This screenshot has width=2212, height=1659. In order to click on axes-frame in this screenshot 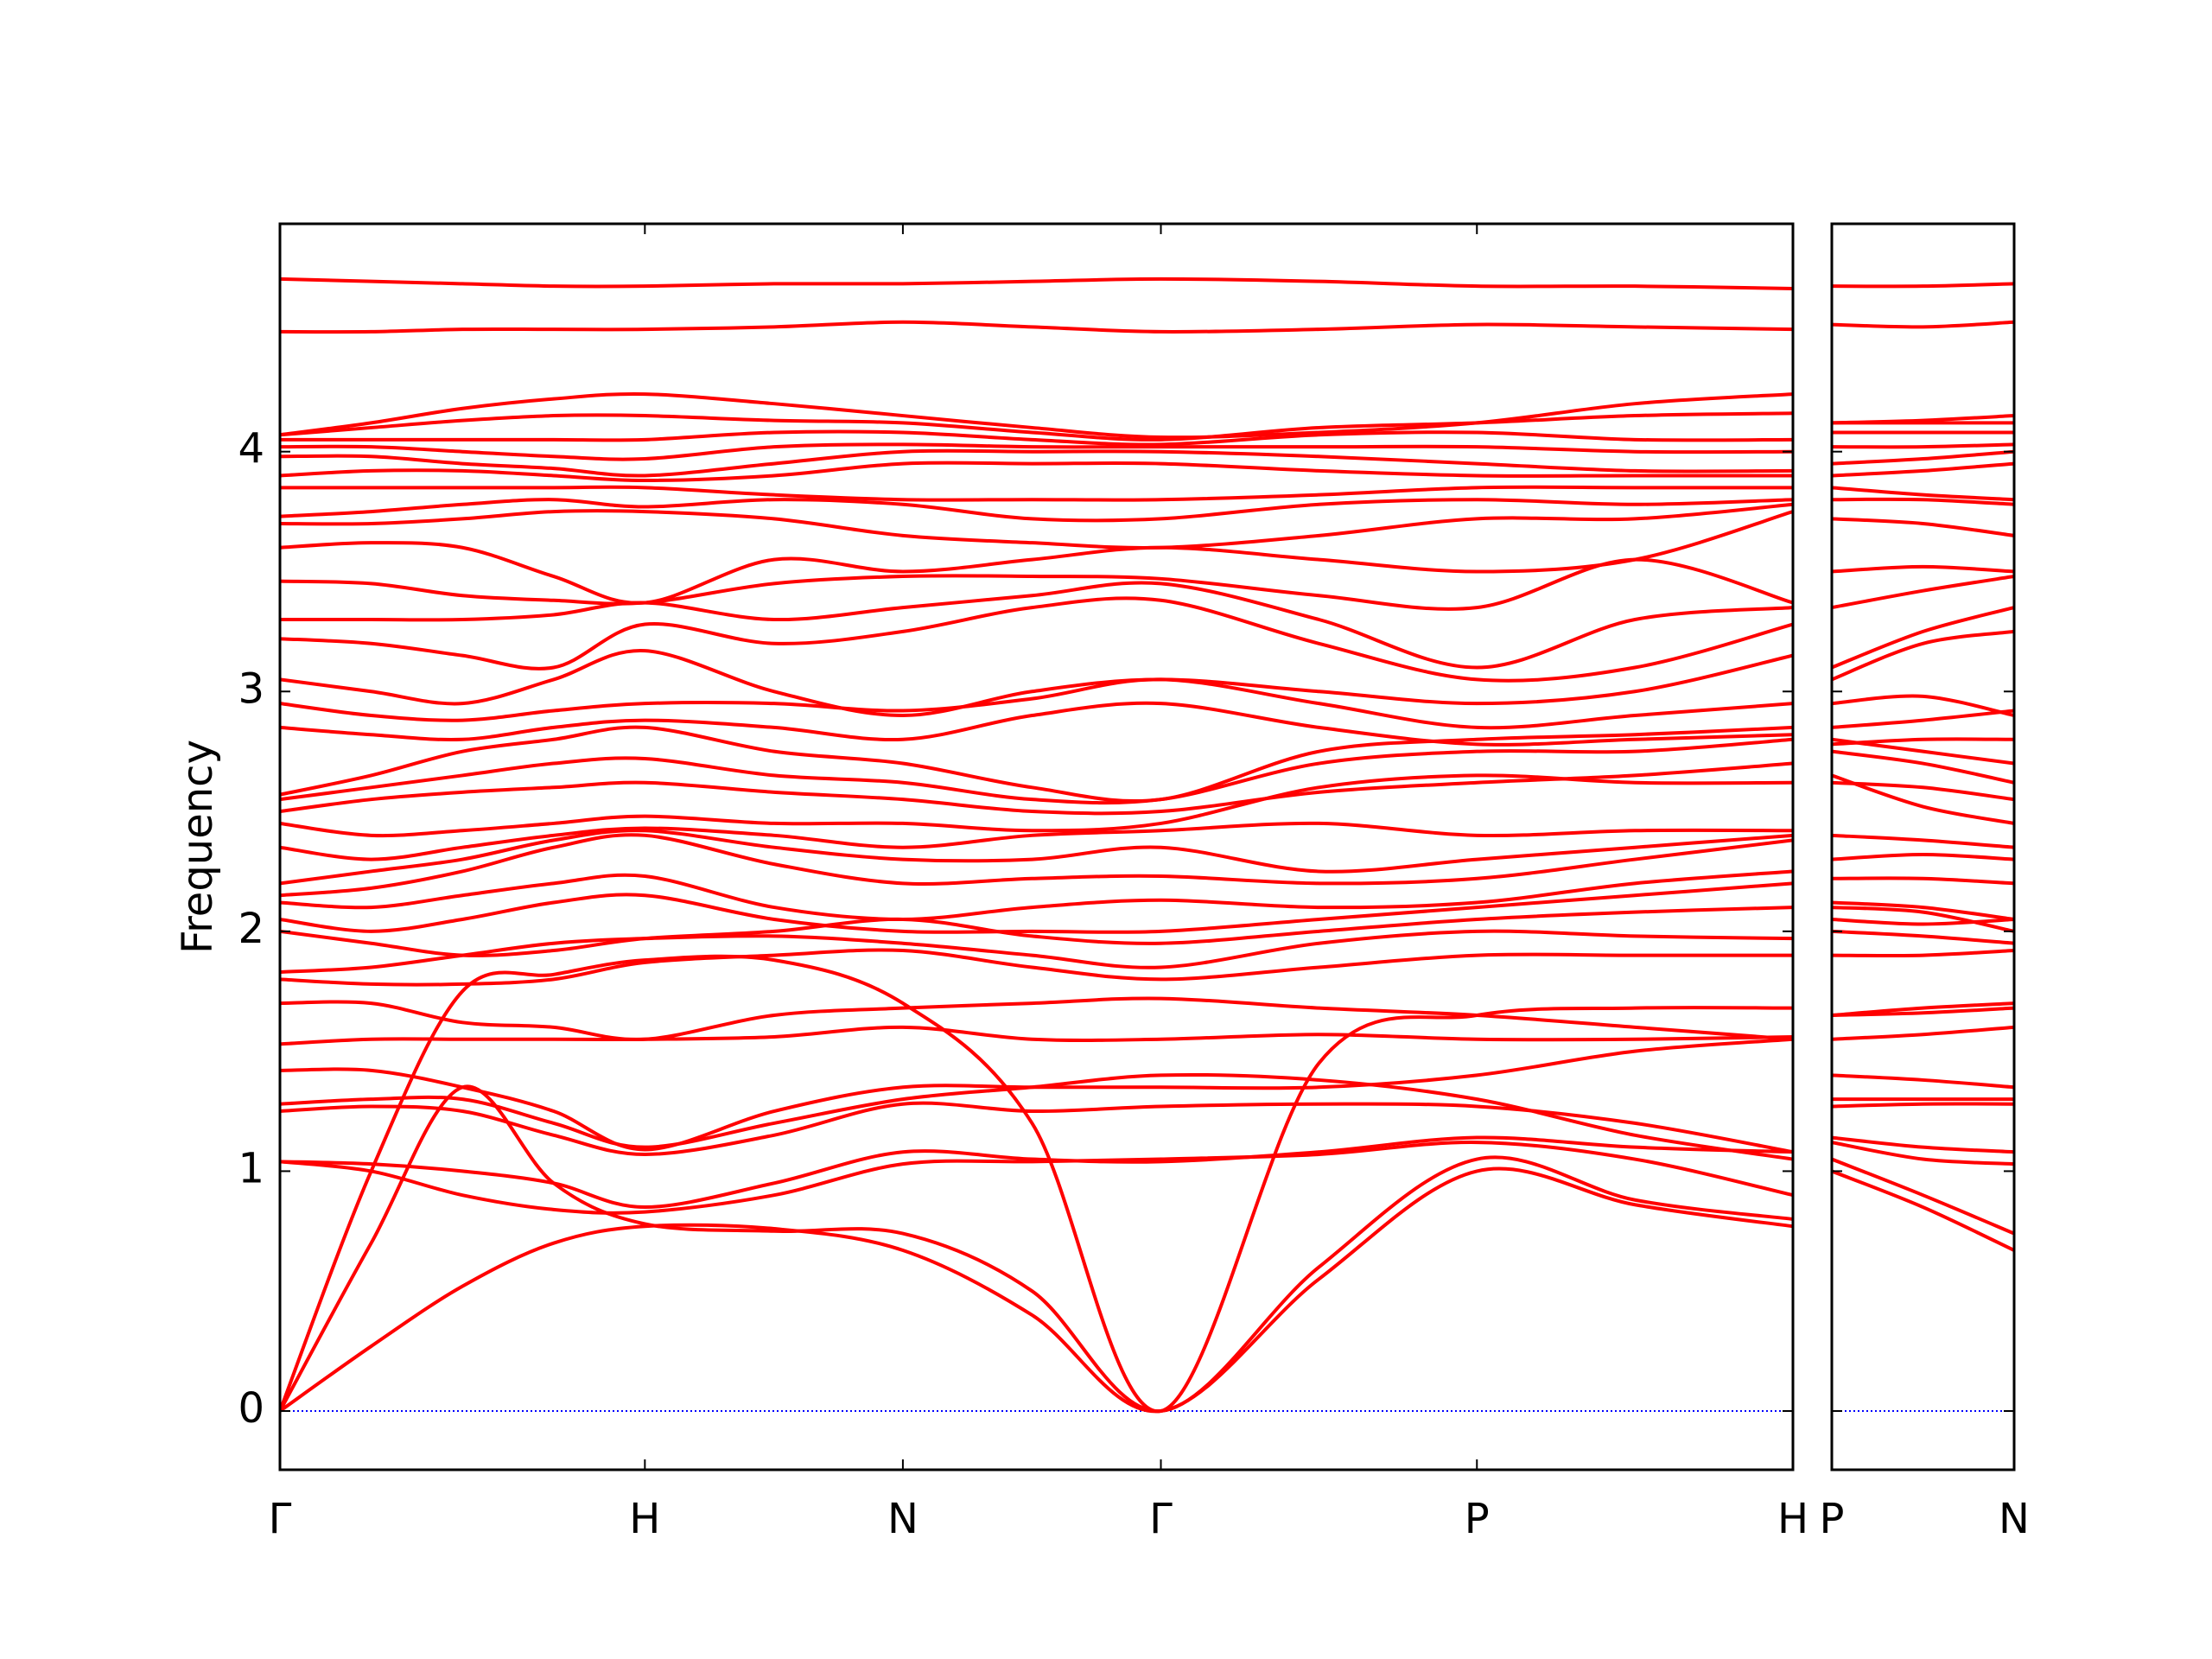, I will do `click(1923, 846)`.